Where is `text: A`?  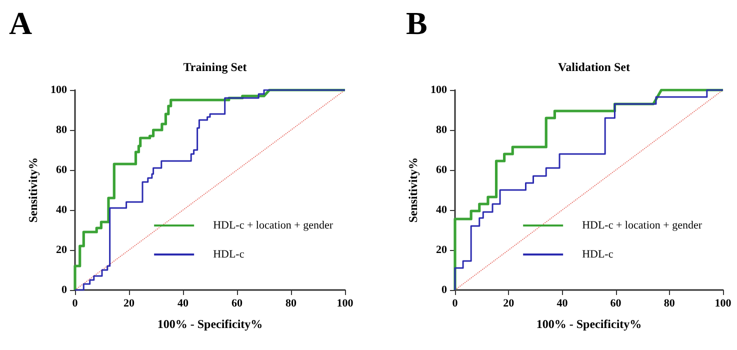
text: A is located at coordinates (20, 23).